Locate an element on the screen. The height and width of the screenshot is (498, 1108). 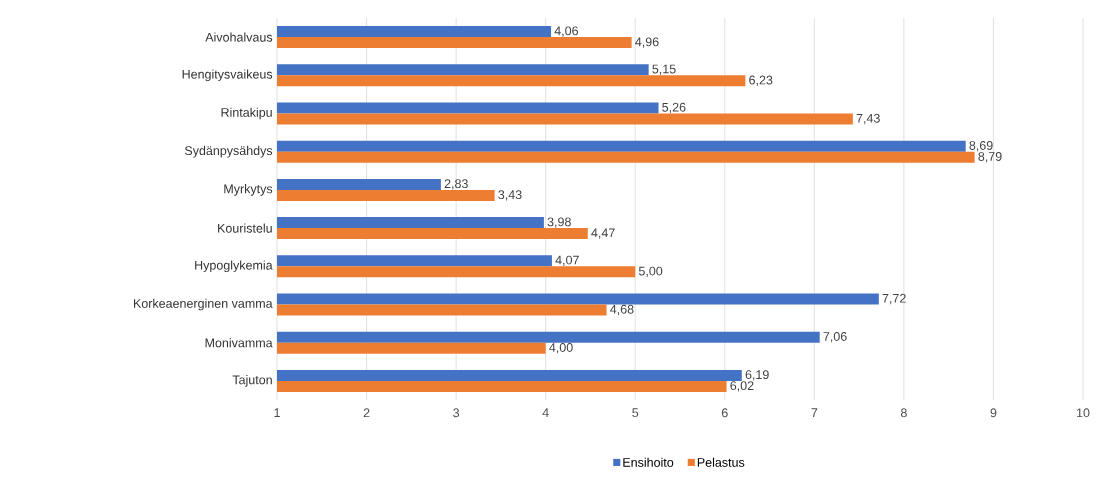
x-tick-label: 10 is located at coordinates (1083, 413).